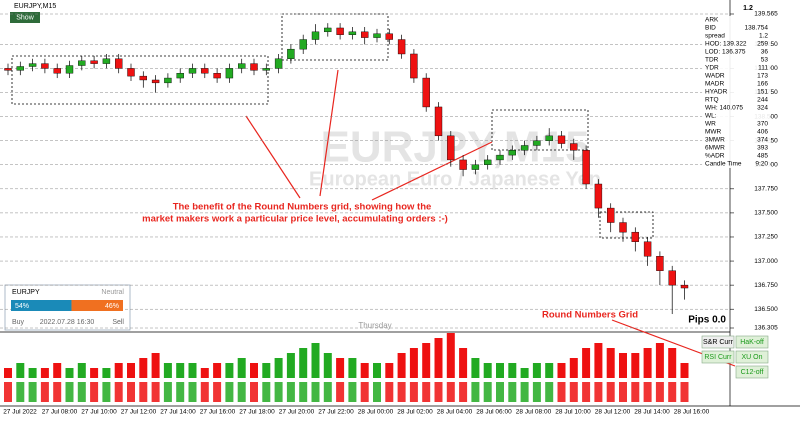 The height and width of the screenshot is (426, 800). I want to click on info-key: YDR, so click(712, 68).